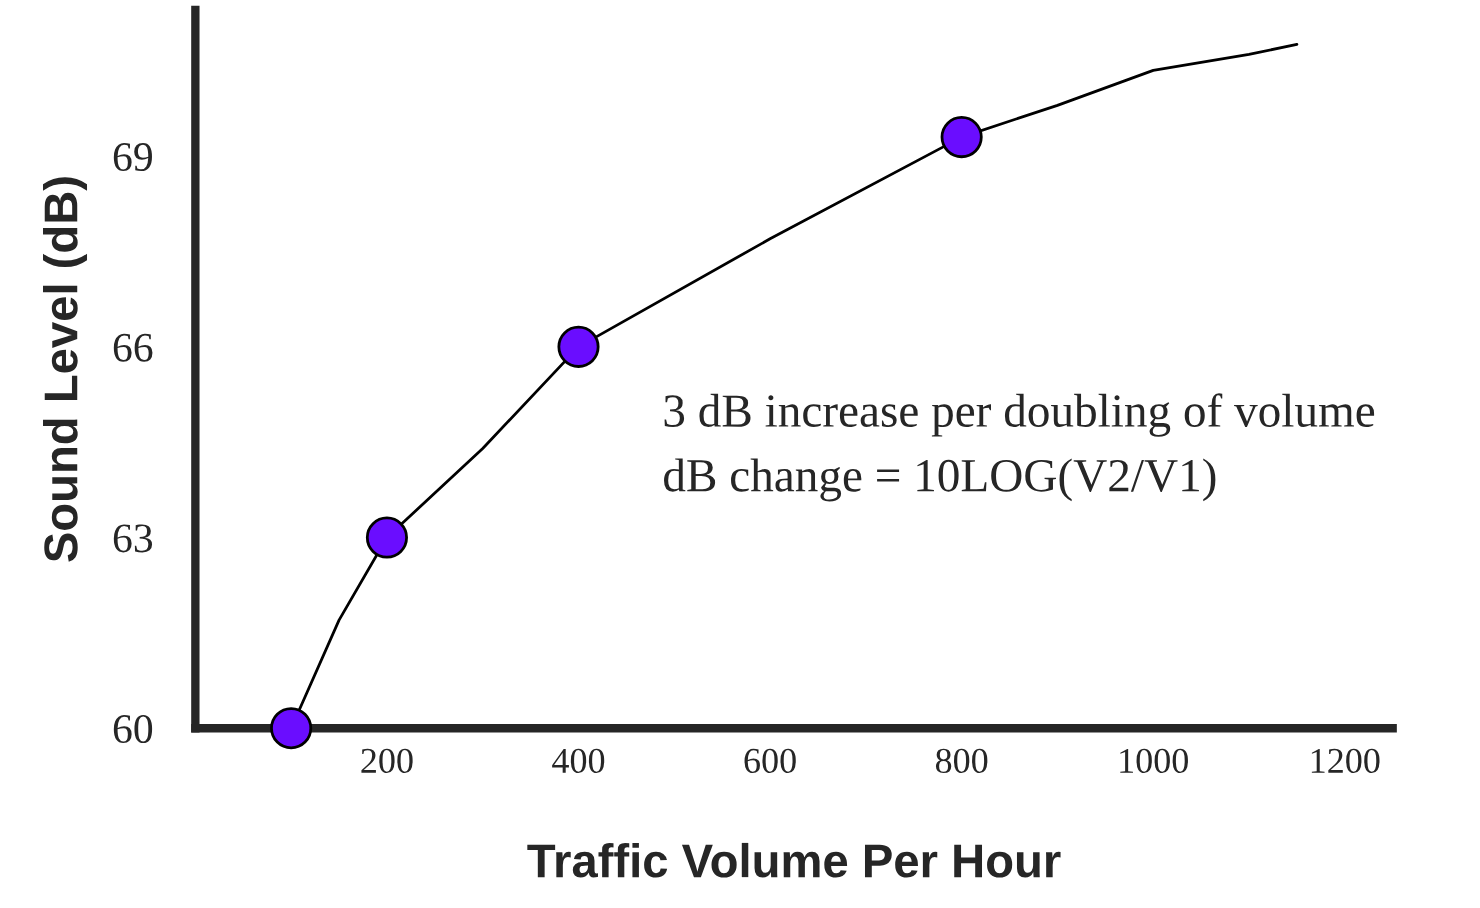 This screenshot has height=908, width=1480. Describe the element at coordinates (794, 860) in the screenshot. I see `x-axis-title: Traffic Volume Per Hour` at that location.